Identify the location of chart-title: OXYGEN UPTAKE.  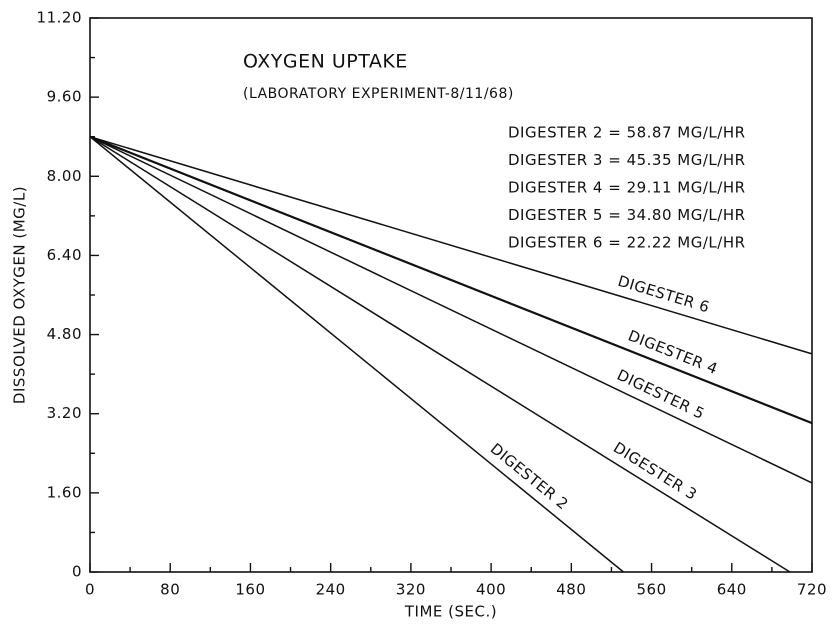
(325, 62).